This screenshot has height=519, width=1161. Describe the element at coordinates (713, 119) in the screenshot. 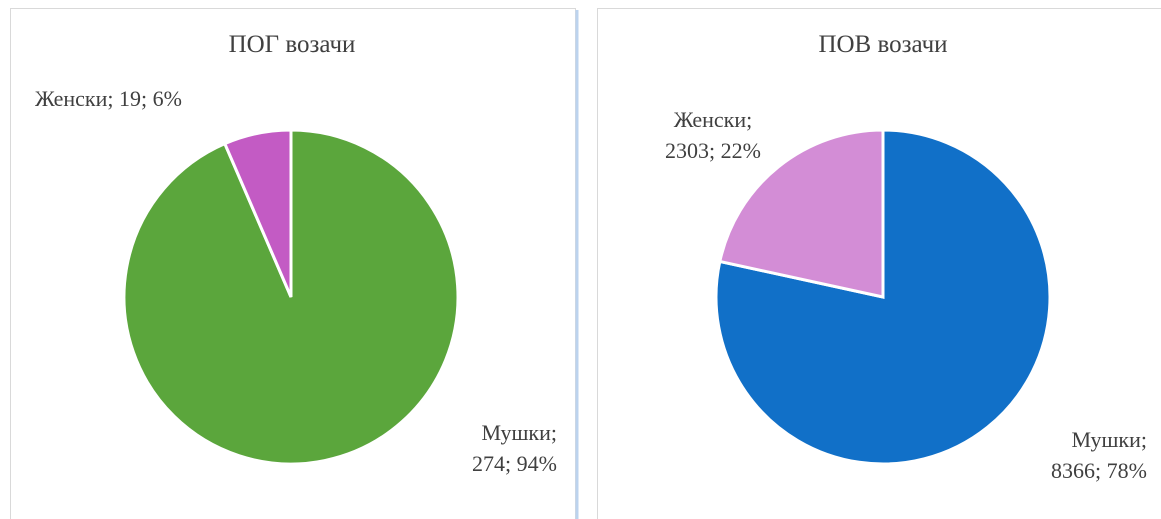

I see `data-label: Женски;` at that location.